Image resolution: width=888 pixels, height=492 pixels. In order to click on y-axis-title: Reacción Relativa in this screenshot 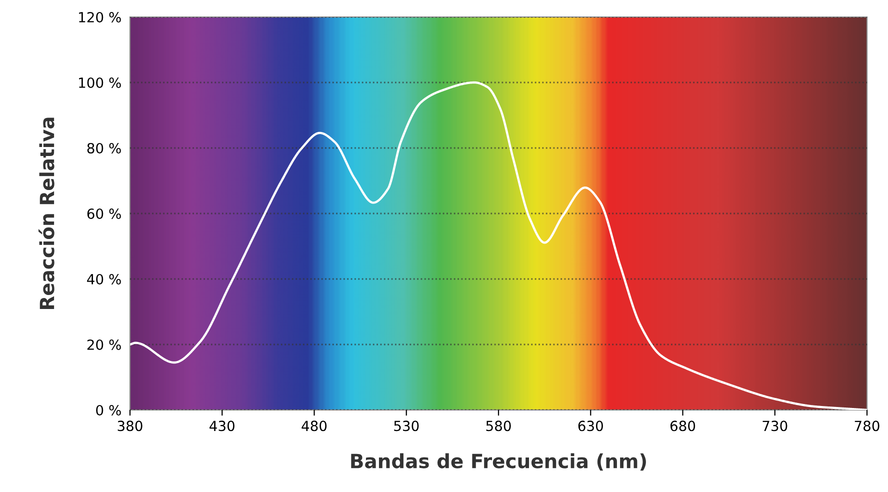, I will do `click(46, 214)`.